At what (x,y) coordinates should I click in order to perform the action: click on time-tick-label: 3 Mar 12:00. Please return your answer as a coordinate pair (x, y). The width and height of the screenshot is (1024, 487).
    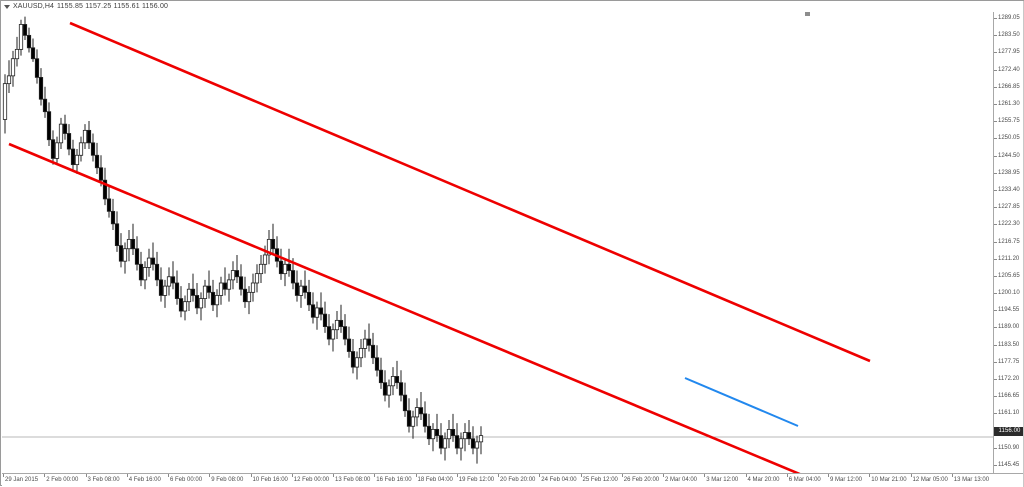
    Looking at the image, I should click on (721, 479).